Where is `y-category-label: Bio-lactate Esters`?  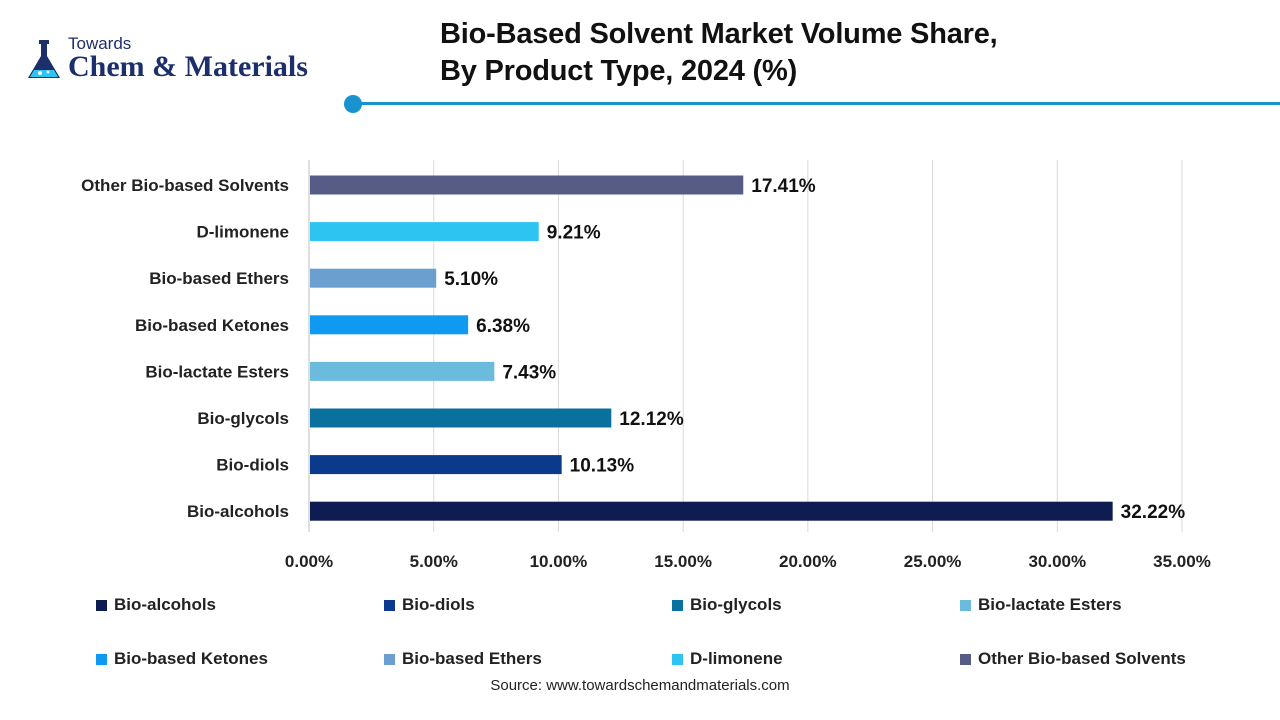
y-category-label: Bio-lactate Esters is located at coordinates (217, 371).